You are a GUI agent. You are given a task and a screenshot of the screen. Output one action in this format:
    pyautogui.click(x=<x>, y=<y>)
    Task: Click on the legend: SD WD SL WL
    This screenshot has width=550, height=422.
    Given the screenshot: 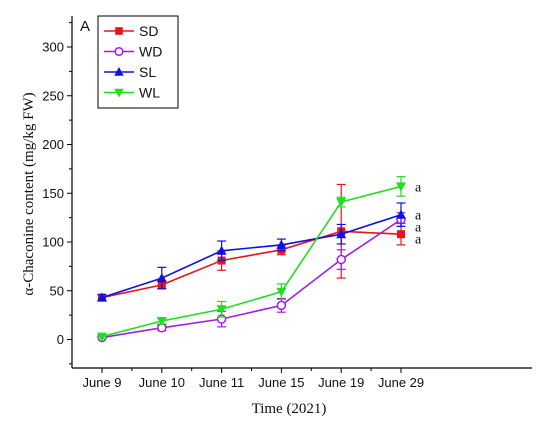 What is the action you would take?
    pyautogui.click(x=138, y=62)
    